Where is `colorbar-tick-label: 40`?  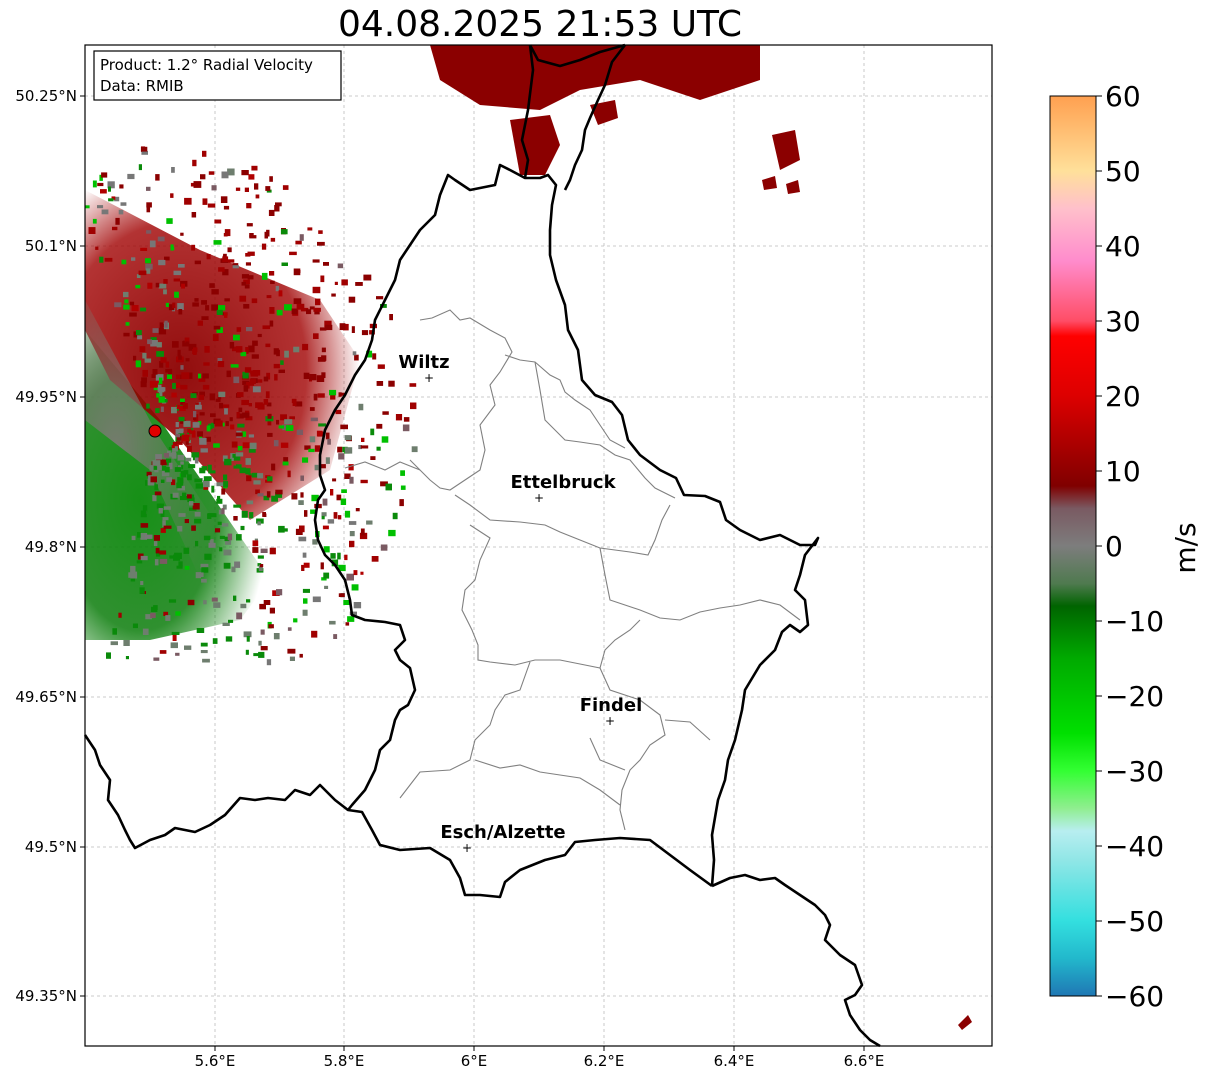 colorbar-tick-label: 40 is located at coordinates (1123, 246).